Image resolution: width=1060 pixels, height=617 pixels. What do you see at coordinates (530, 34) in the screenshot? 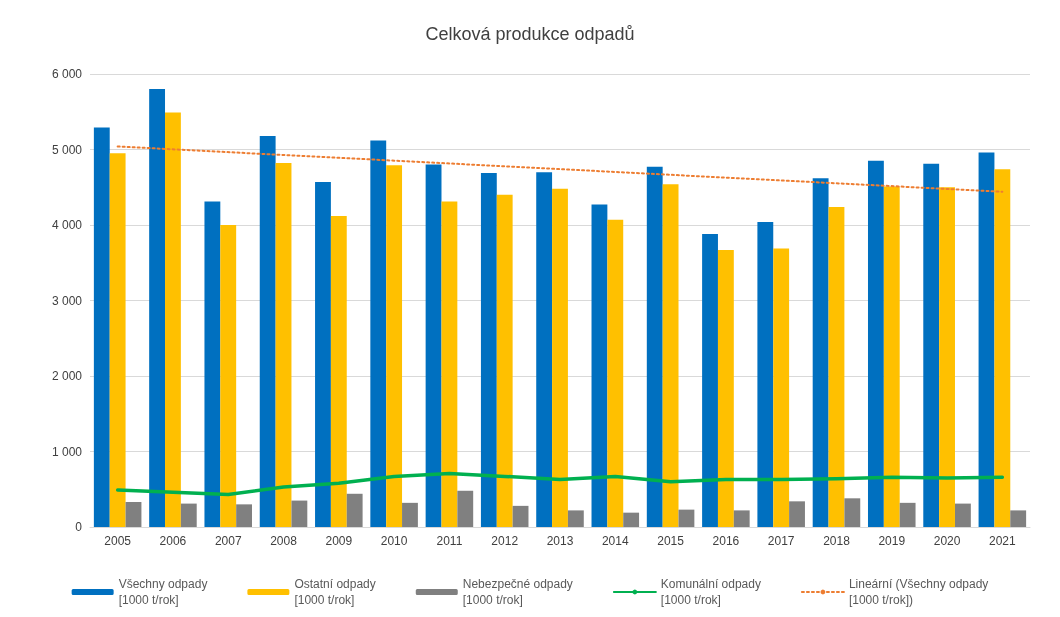
I see `chart-title: Celková produkce odpadů` at bounding box center [530, 34].